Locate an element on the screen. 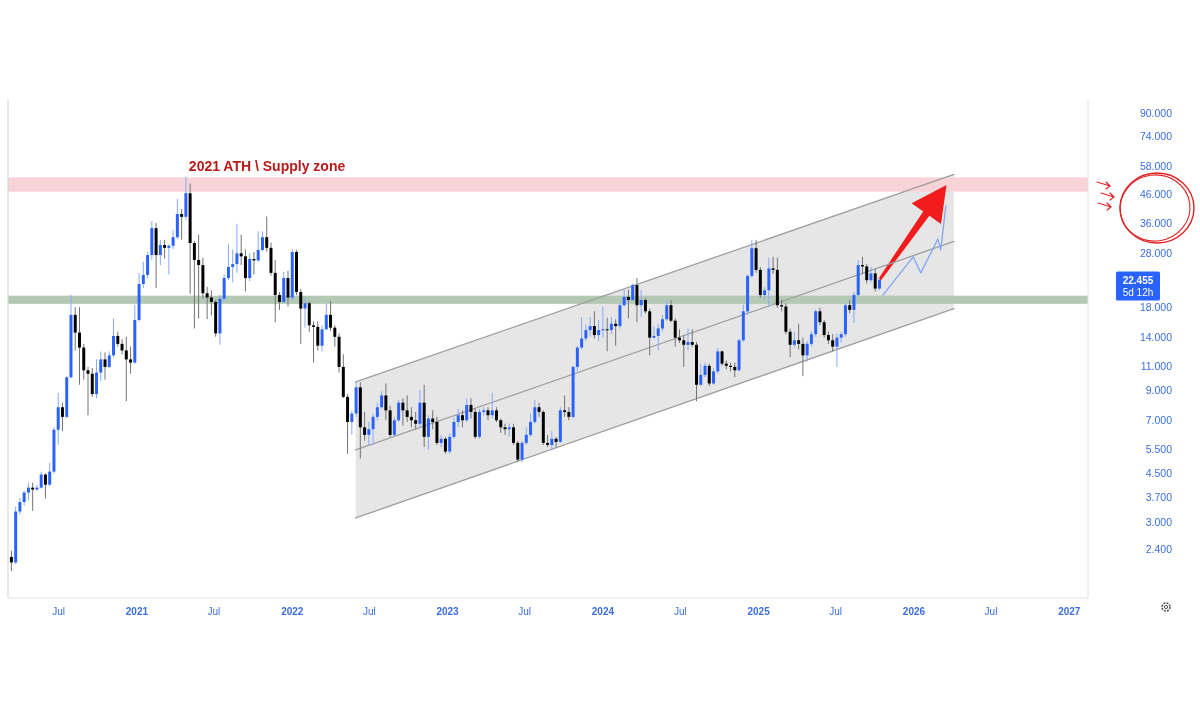  y-tick-label: 74.000 is located at coordinates (1156, 136).